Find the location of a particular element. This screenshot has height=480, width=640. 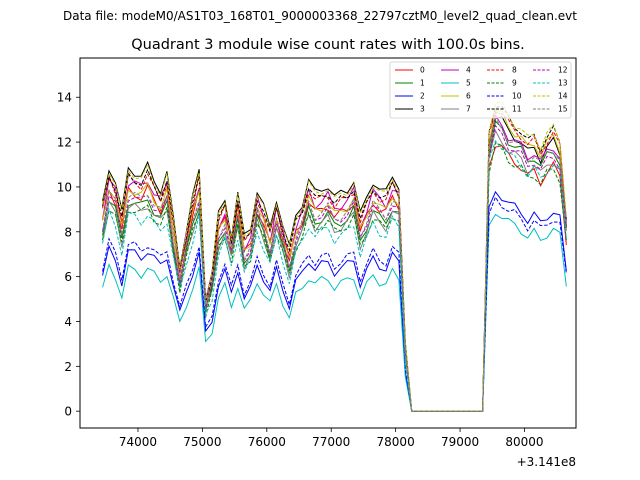

x-tick-label: 77000 is located at coordinates (331, 442).